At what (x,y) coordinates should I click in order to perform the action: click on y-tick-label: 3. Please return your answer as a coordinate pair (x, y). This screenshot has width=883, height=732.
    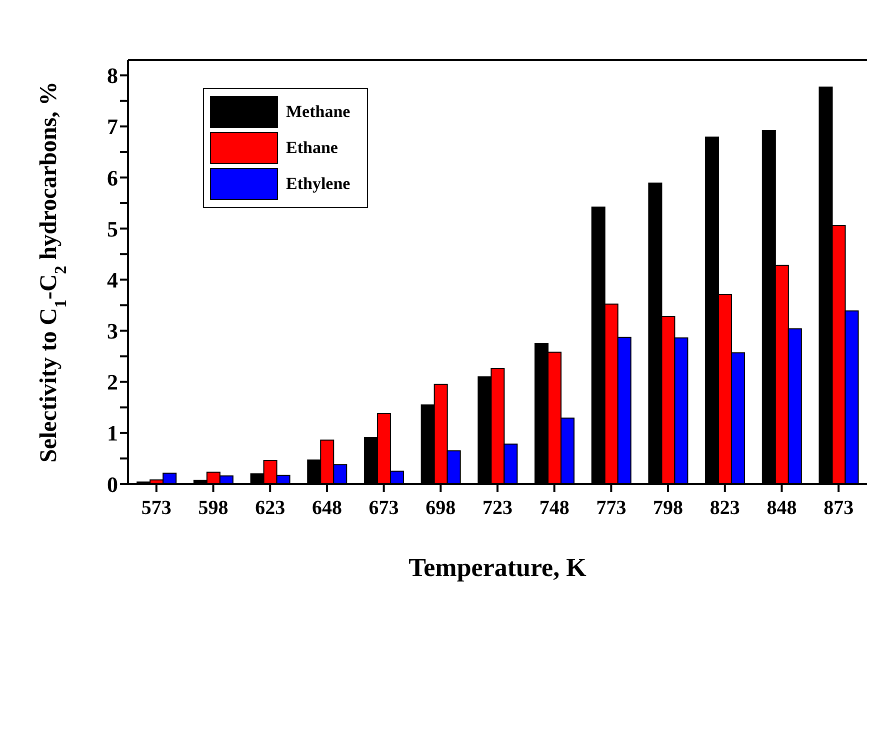
    Looking at the image, I should click on (112, 331).